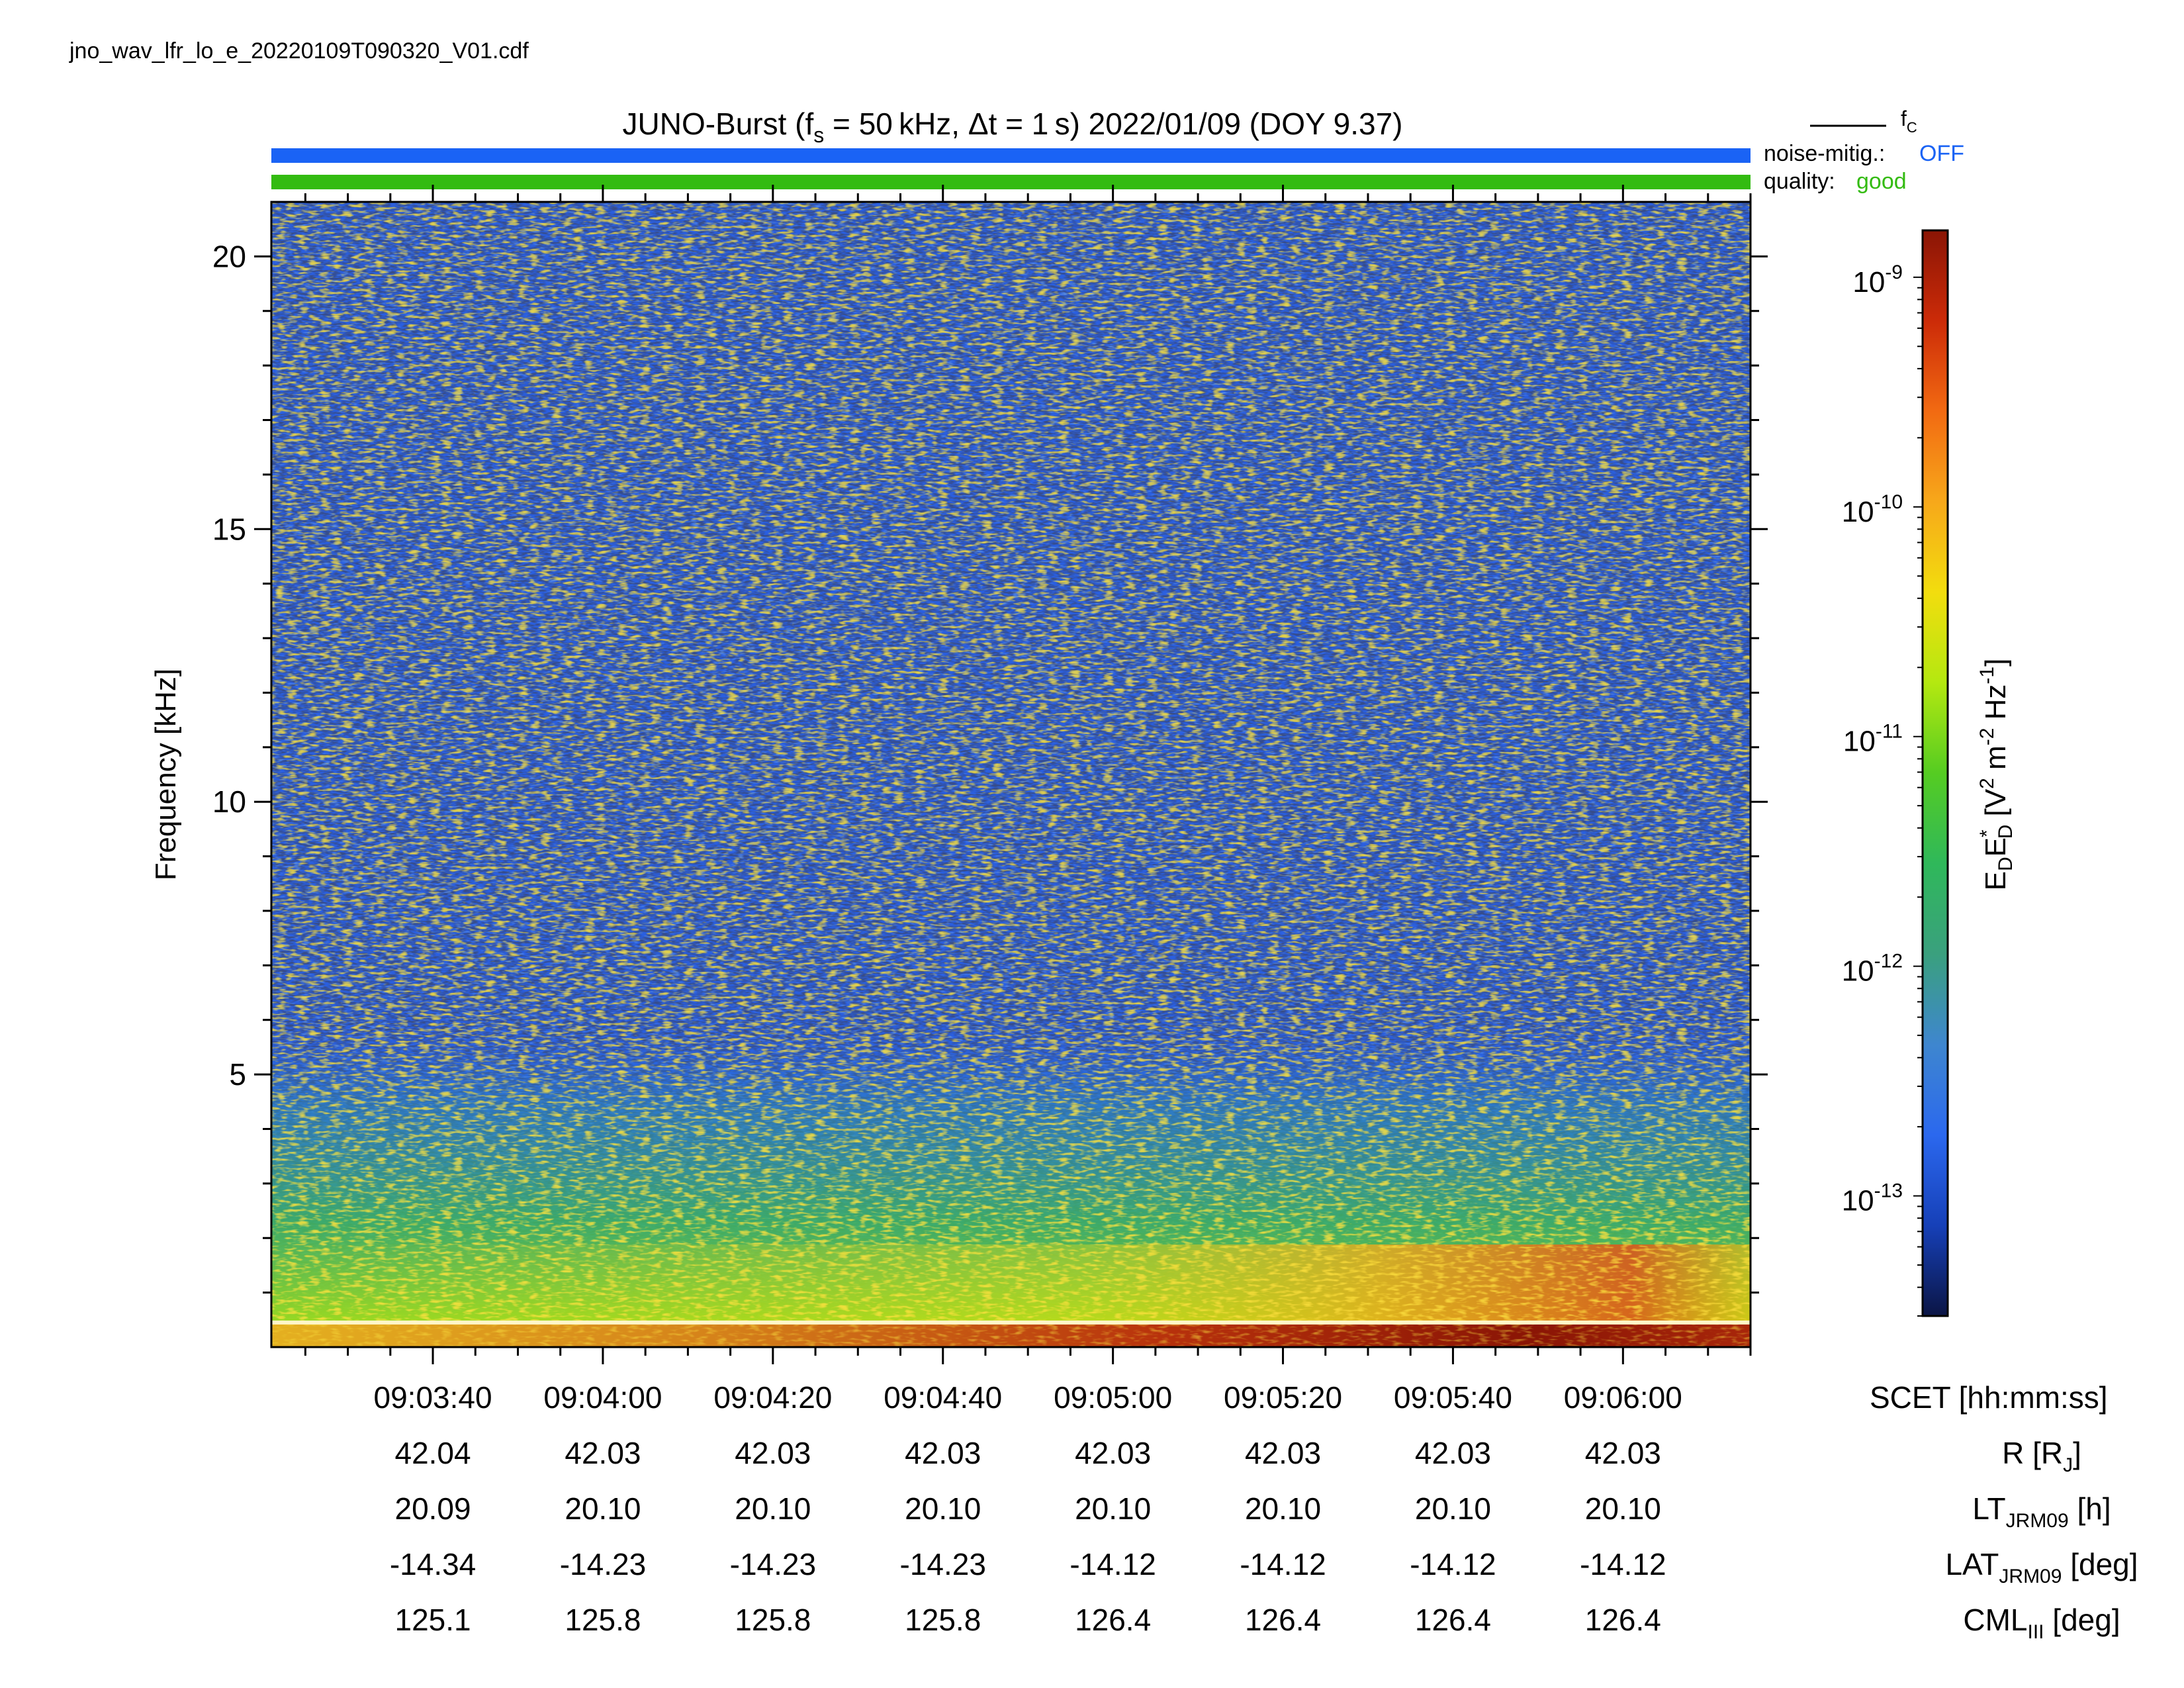 The height and width of the screenshot is (1688, 2184). I want to click on x-tick-label: 09:05:40, so click(1453, 1397).